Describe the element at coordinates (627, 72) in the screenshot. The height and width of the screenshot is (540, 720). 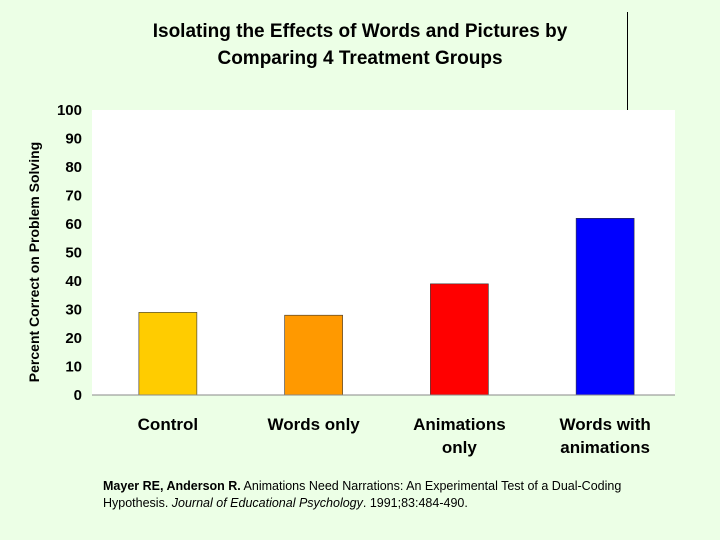
I see `vertical-divider-line` at that location.